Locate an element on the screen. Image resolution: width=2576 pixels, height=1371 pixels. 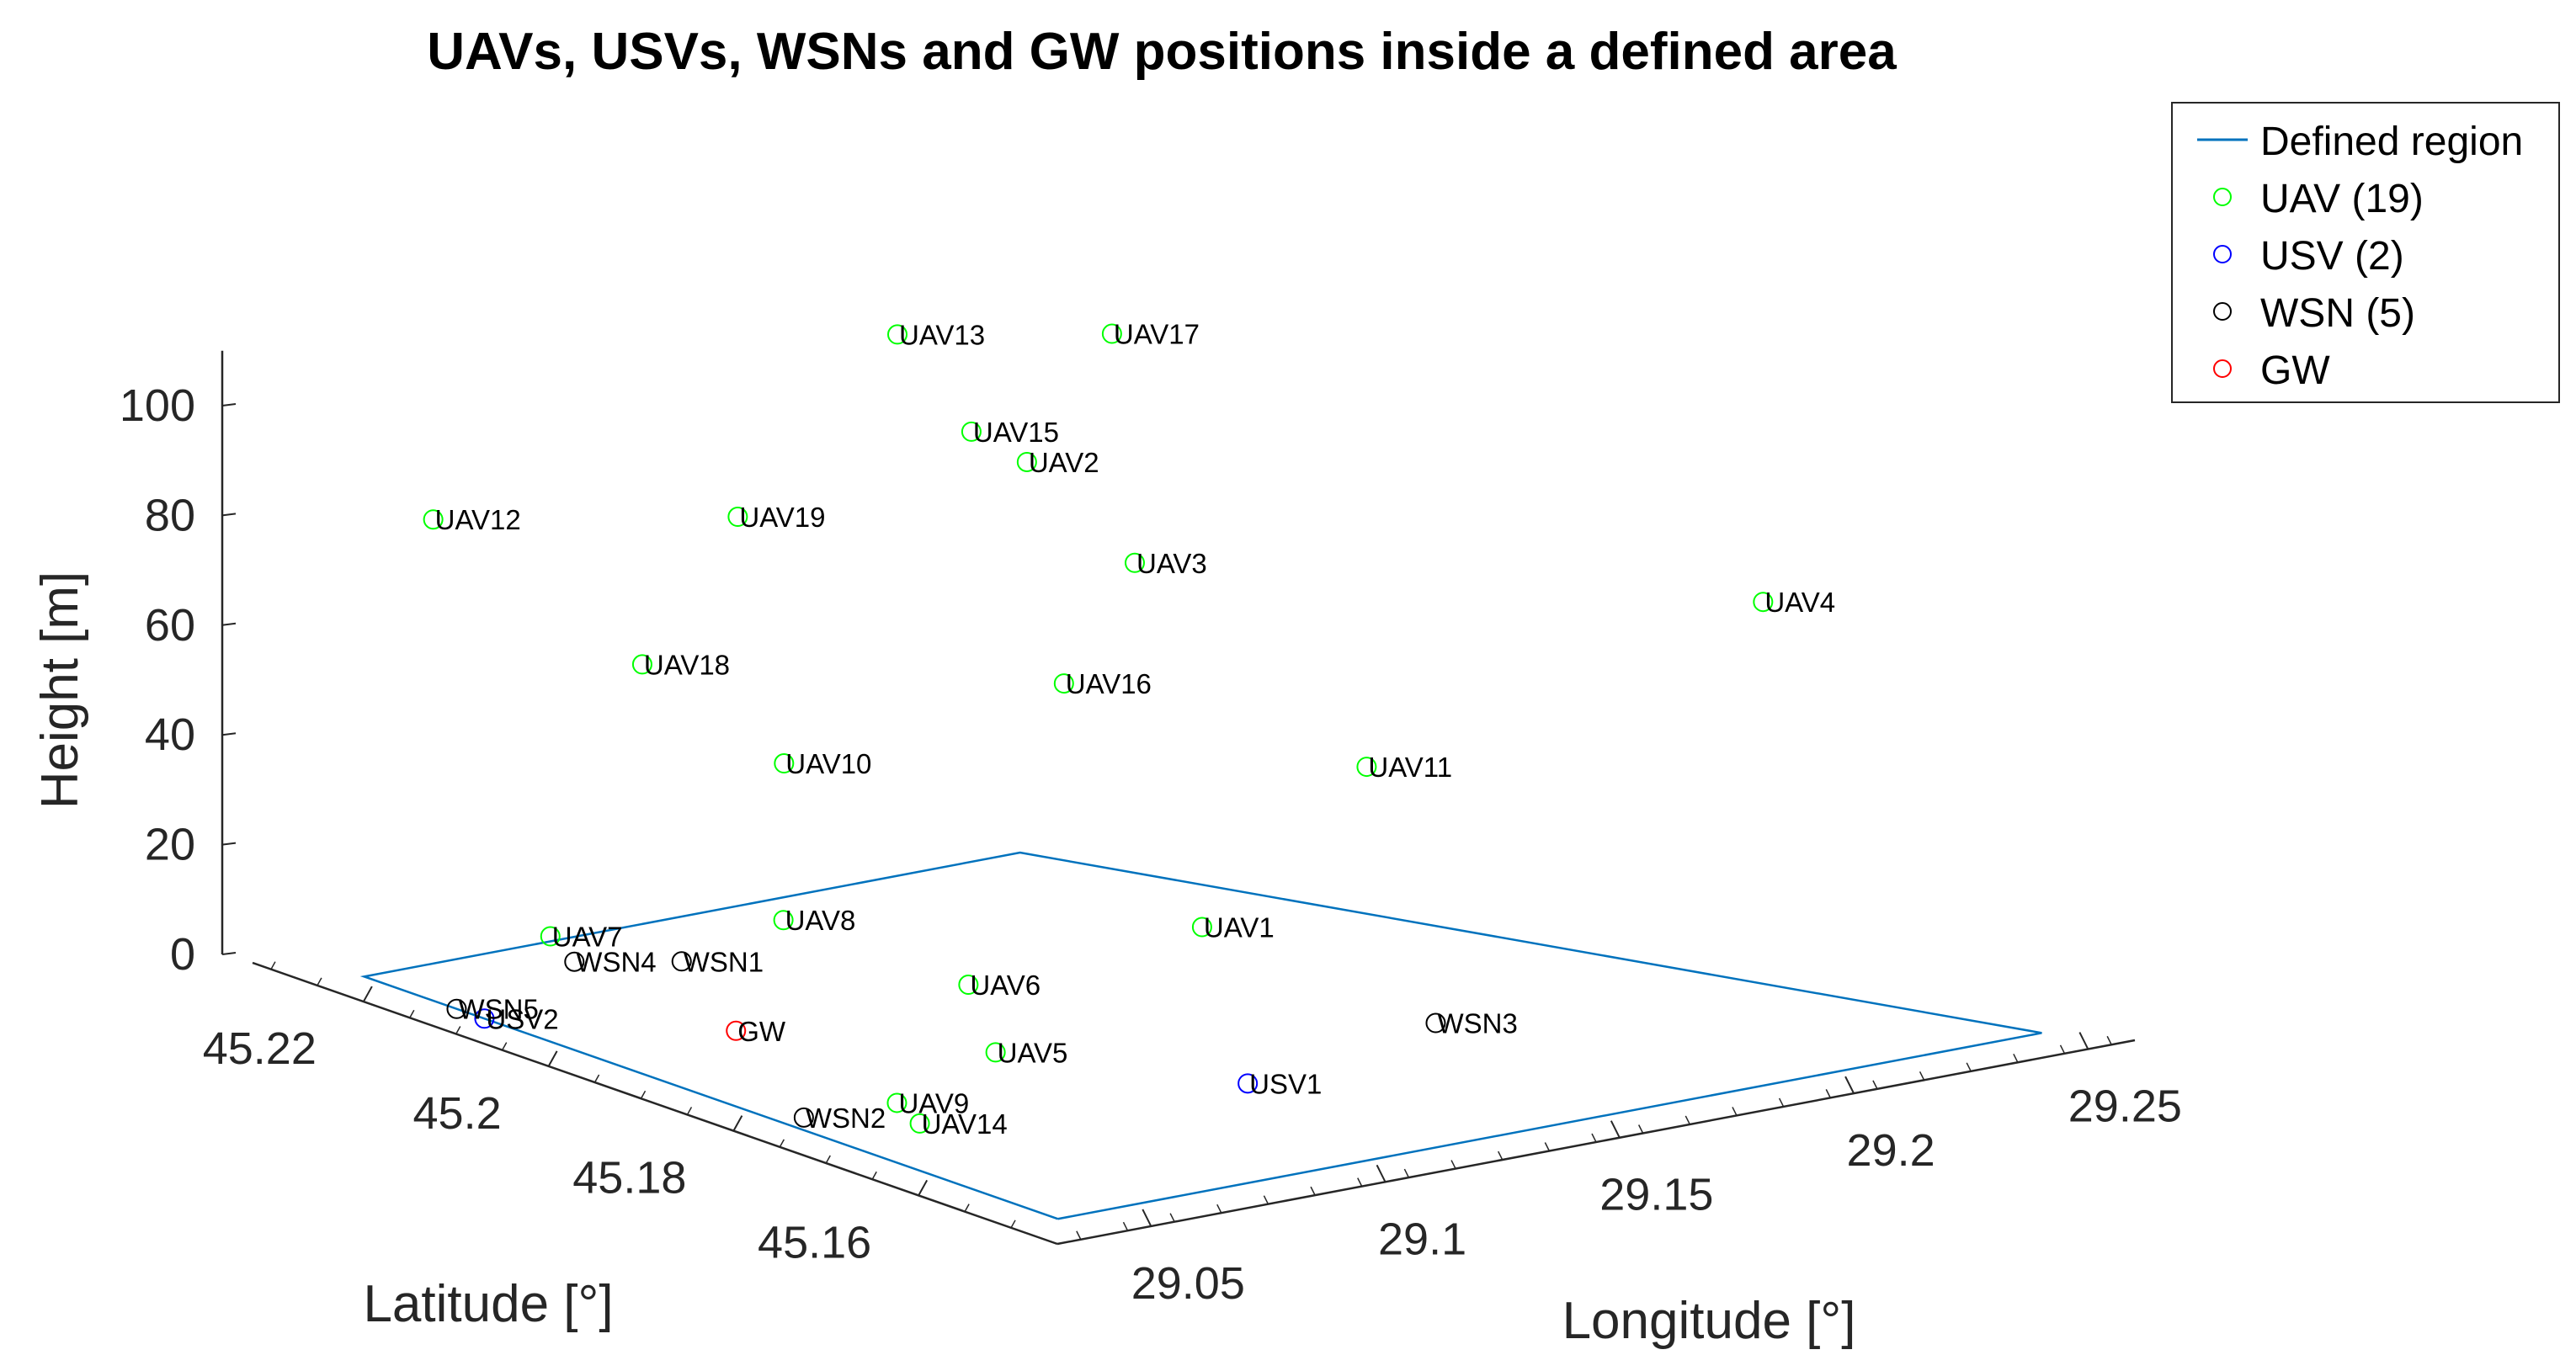
uav-point: UAV3 is located at coordinates (1165, 563).